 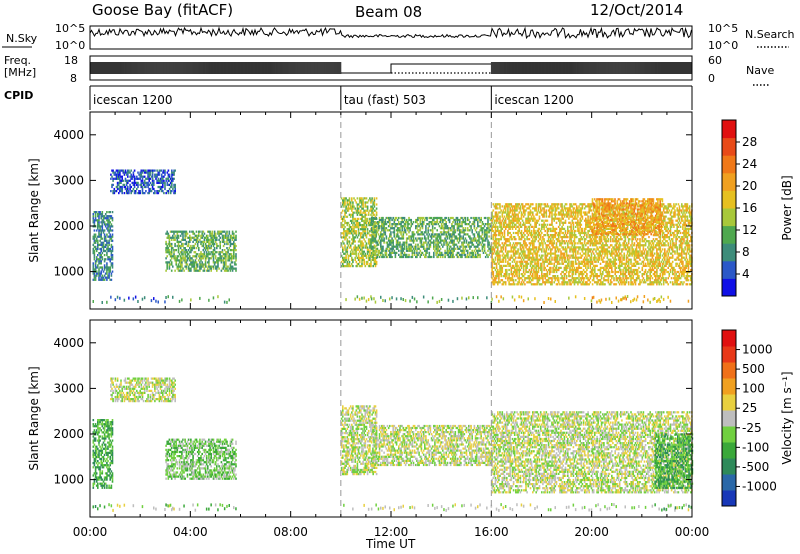 I want to click on colorbar-tick-label-3: 25, so click(x=749, y=408).